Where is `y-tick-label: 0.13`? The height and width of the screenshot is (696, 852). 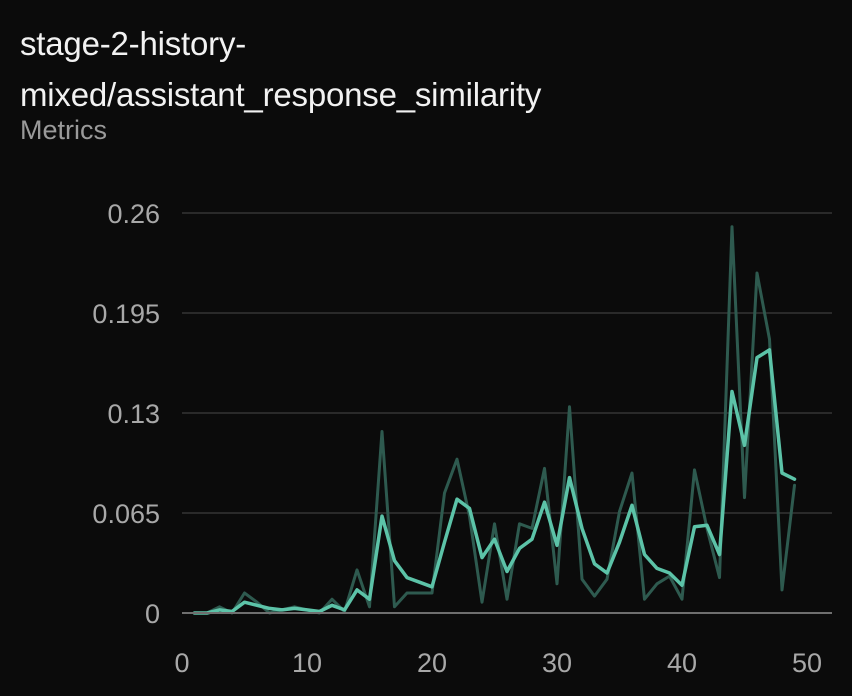 y-tick-label: 0.13 is located at coordinates (133, 414).